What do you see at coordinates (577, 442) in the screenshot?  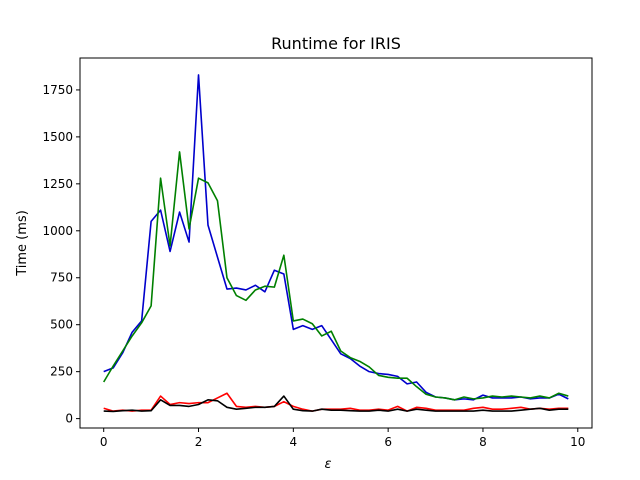 I see `x-tick-label: 10` at bounding box center [577, 442].